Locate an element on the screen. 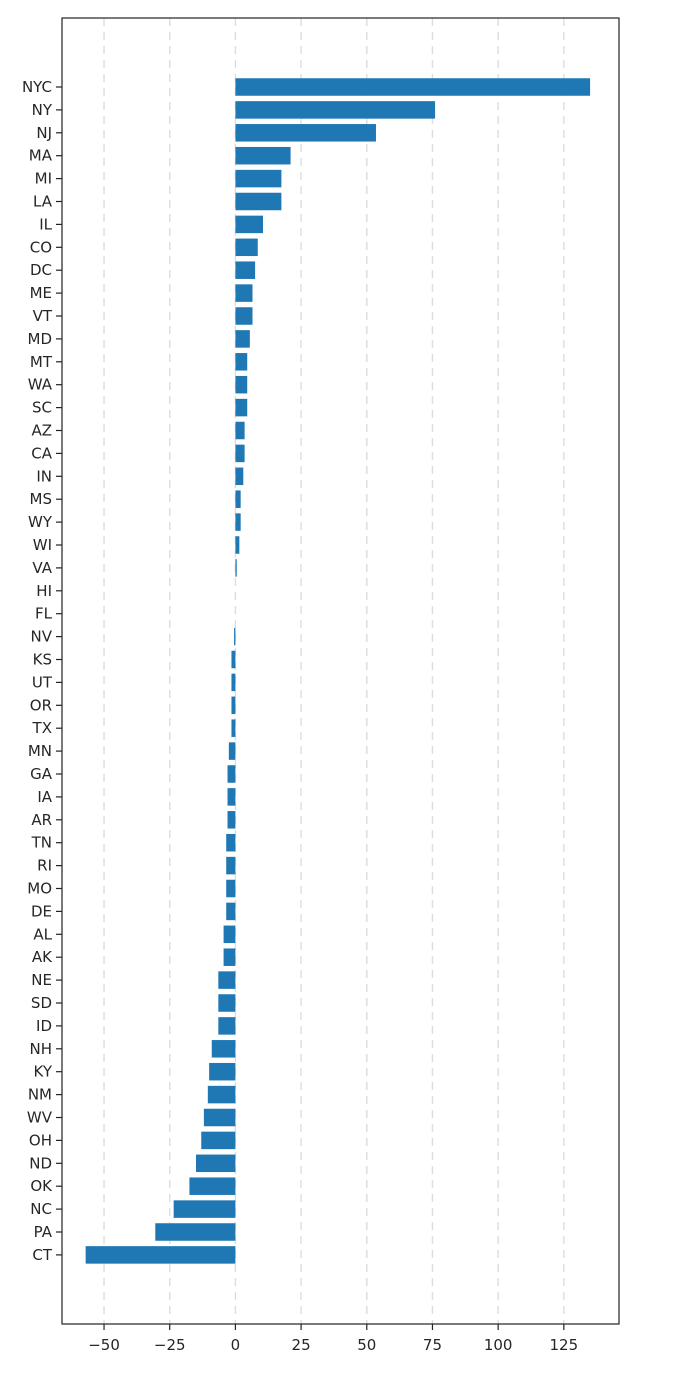  x-tick-label: −25 is located at coordinates (170, 1345).